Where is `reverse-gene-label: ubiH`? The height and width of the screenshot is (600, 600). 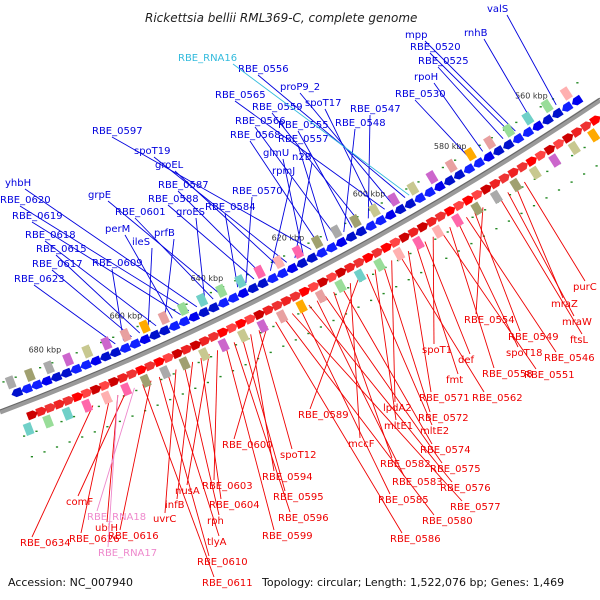
reverse-gene-label: ubiH is located at coordinates (106, 528).